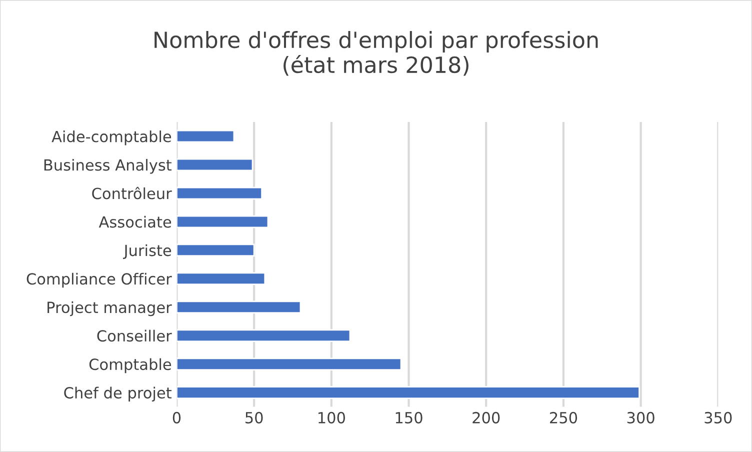 Image resolution: width=752 pixels, height=452 pixels. Describe the element at coordinates (118, 394) in the screenshot. I see `y-tick-label: Chef de projet` at that location.